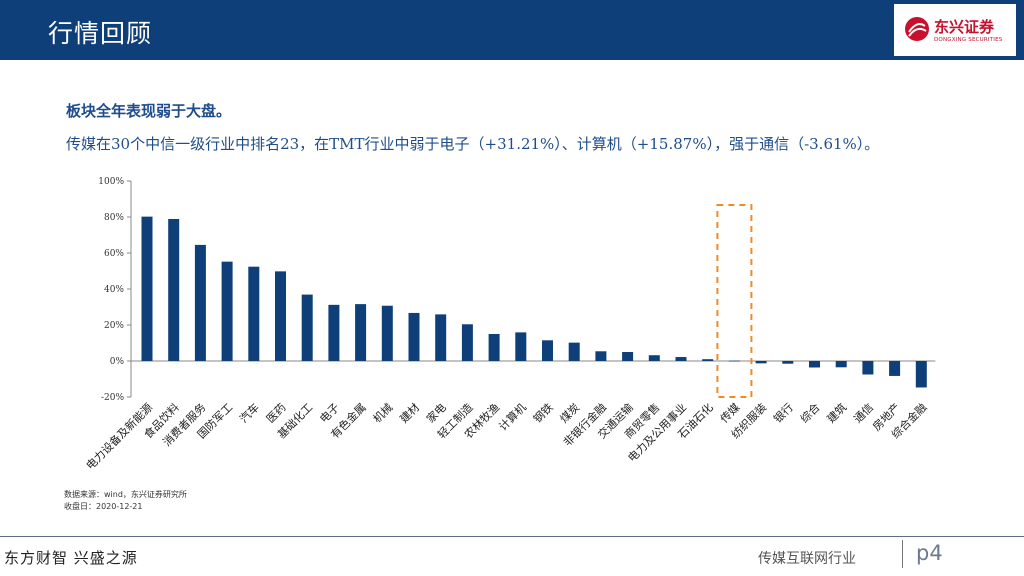 The width and height of the screenshot is (1024, 576). Describe the element at coordinates (543, 413) in the screenshot. I see `x-tick-label: 钢铁` at that location.